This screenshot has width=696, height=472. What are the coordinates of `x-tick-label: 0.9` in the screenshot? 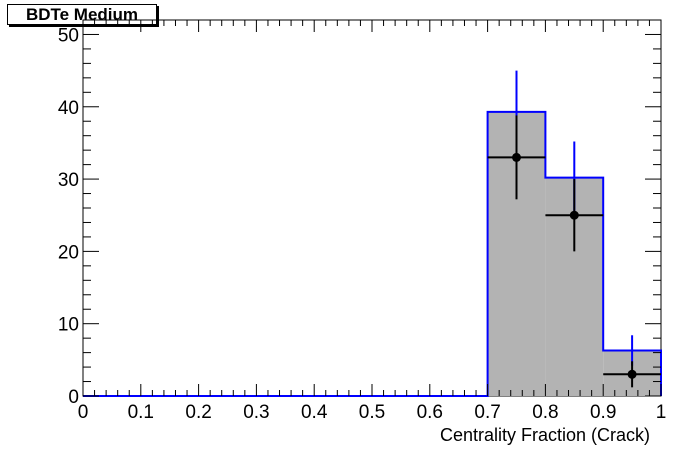 It's located at (603, 412).